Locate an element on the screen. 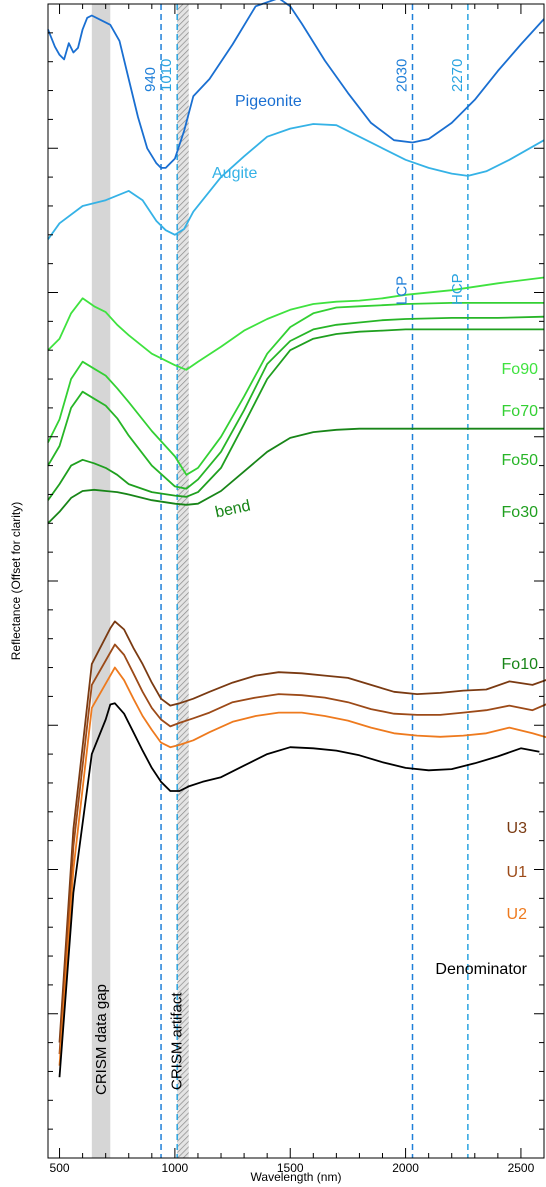 Image resolution: width=546 pixels, height=1187 pixels. series-fo30 is located at coordinates (295, 414).